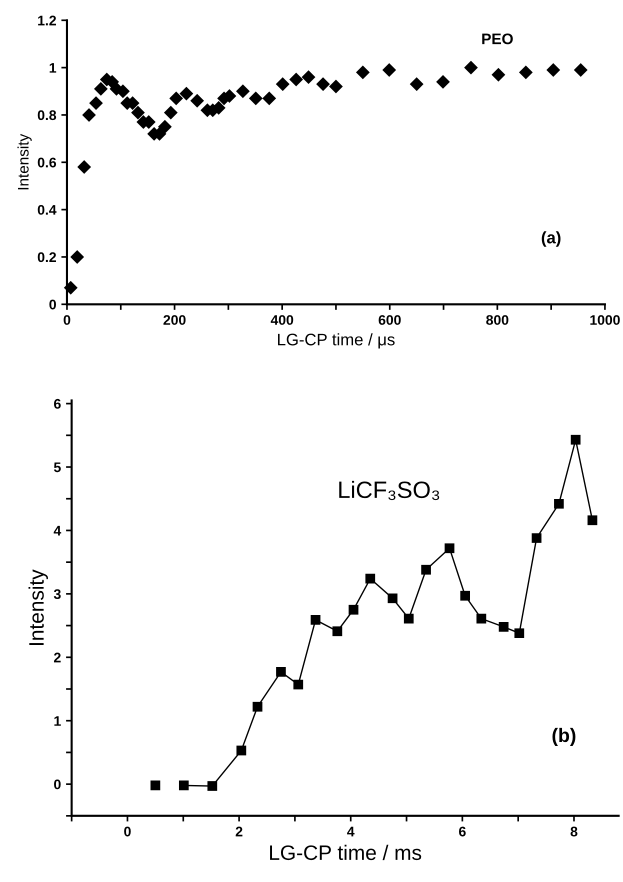 Image resolution: width=623 pixels, height=882 pixels. I want to click on x-tick-label: 800, so click(497, 320).